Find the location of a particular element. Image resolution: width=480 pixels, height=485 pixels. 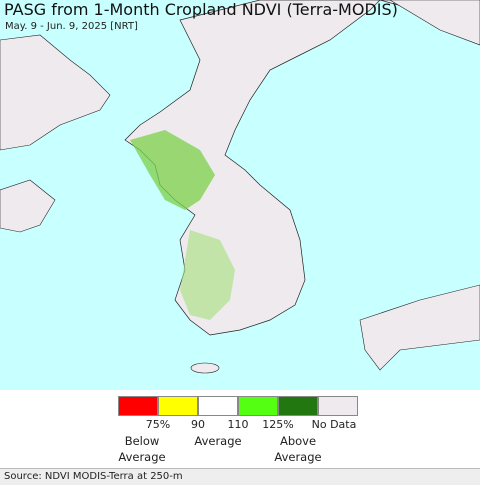

land-china-shandong is located at coordinates (28, 206).